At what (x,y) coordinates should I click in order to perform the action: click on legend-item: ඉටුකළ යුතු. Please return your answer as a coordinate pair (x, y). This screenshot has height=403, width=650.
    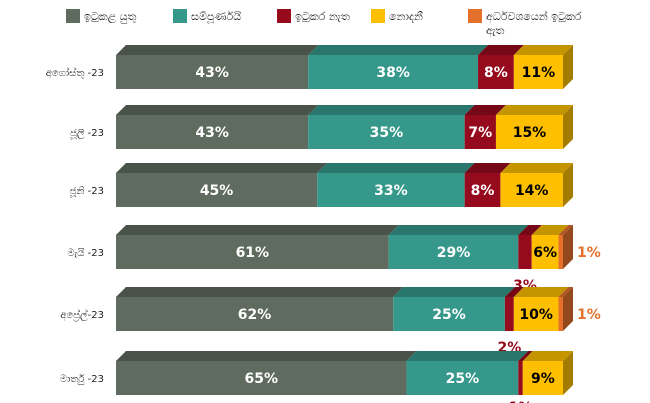
    Looking at the image, I should click on (101, 16).